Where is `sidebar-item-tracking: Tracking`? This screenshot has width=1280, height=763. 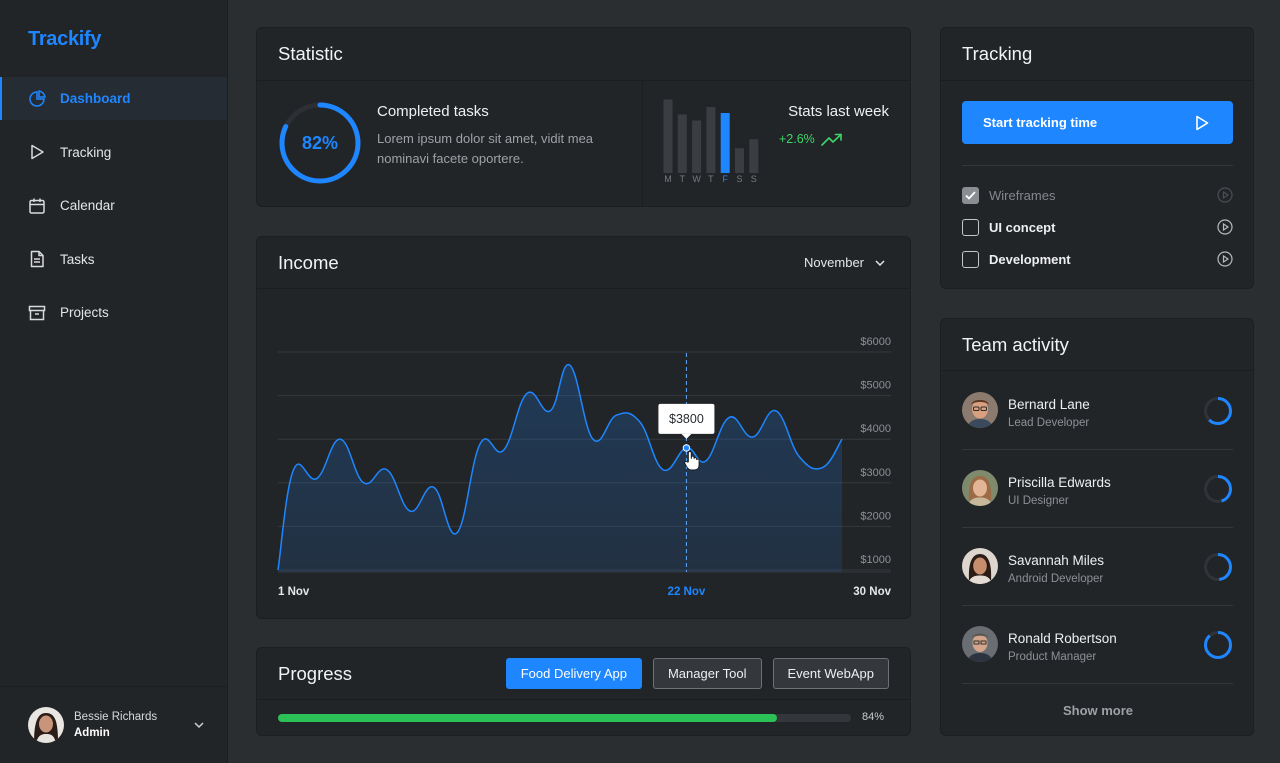 sidebar-item-tracking: Tracking is located at coordinates (113, 152).